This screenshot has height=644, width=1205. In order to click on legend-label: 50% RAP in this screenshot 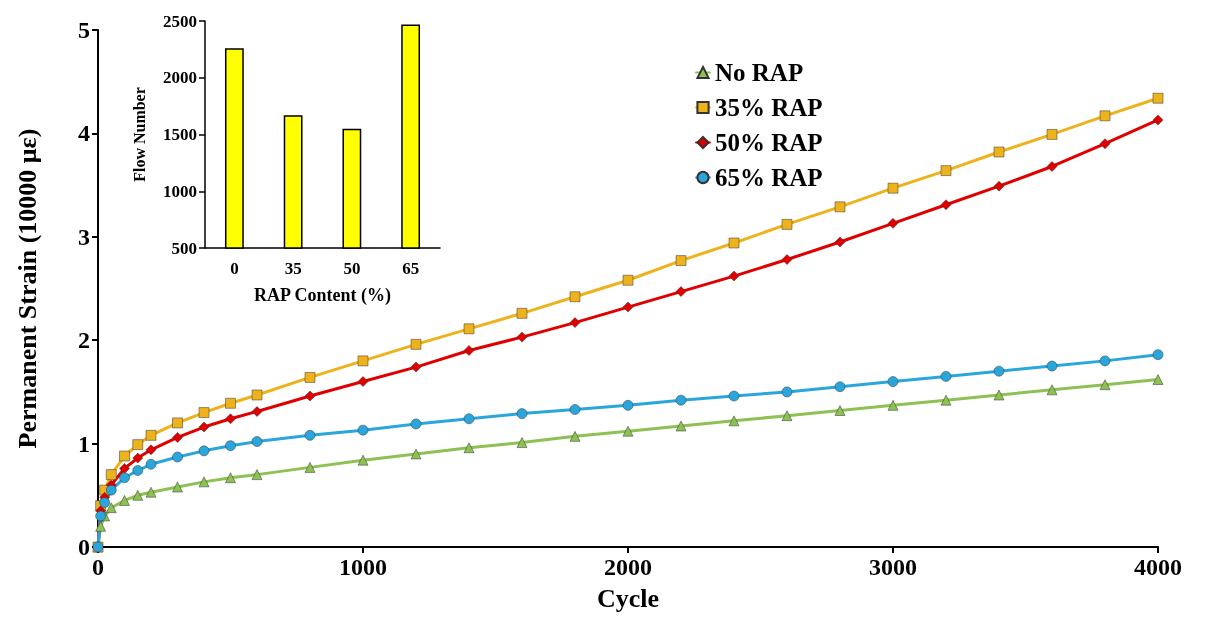, I will do `click(769, 142)`.